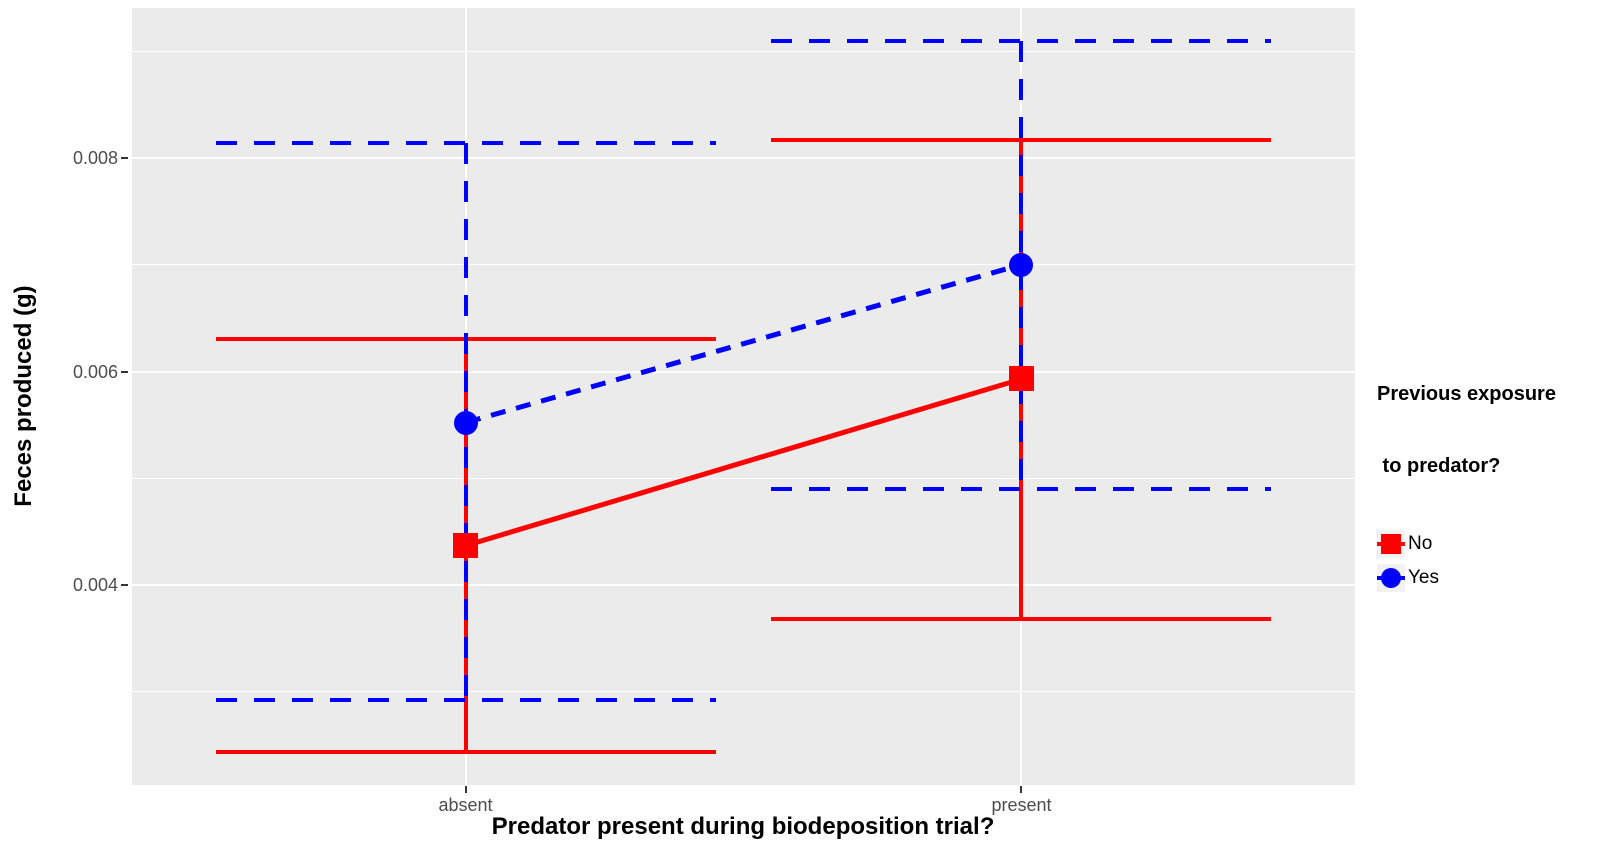  I want to click on y-tick-label: 0.006, so click(95, 371).